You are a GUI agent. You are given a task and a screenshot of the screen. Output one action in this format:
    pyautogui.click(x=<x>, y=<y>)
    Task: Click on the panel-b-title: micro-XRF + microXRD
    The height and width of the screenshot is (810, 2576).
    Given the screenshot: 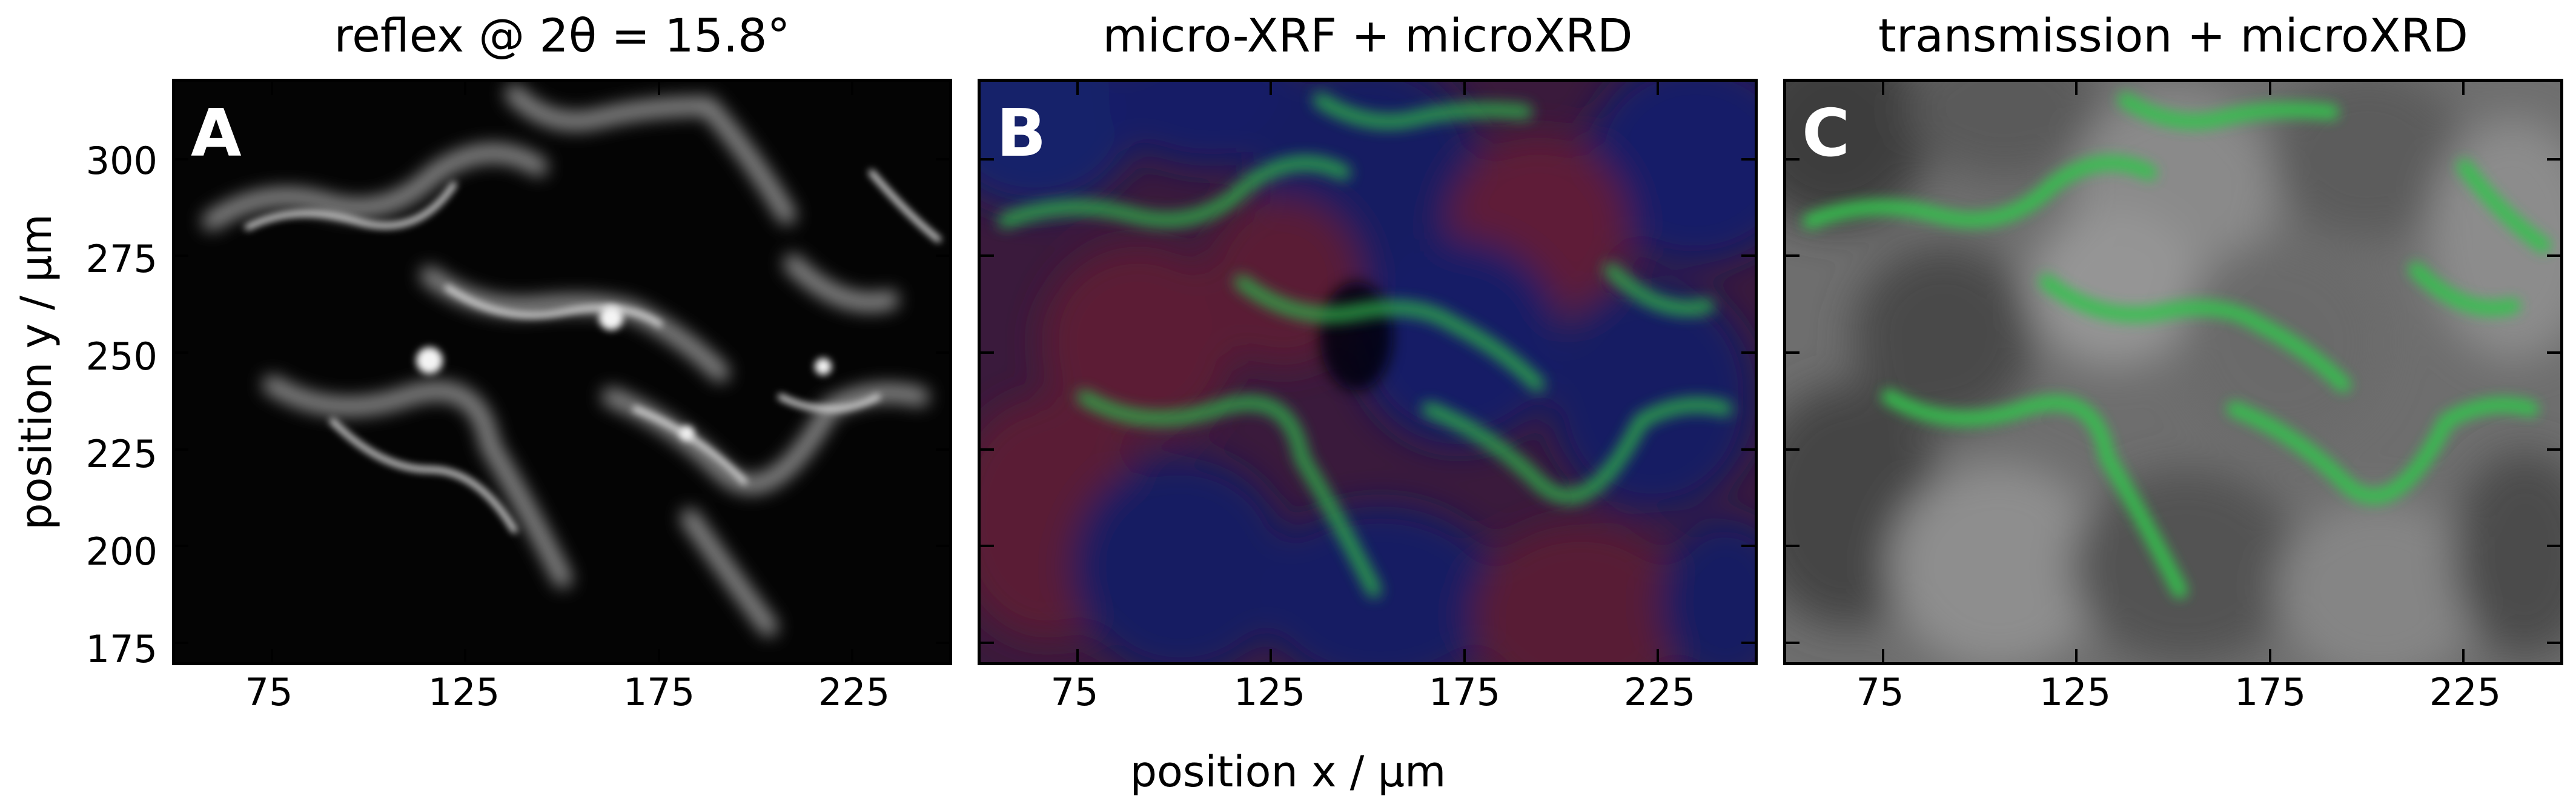 What is the action you would take?
    pyautogui.click(x=1367, y=35)
    